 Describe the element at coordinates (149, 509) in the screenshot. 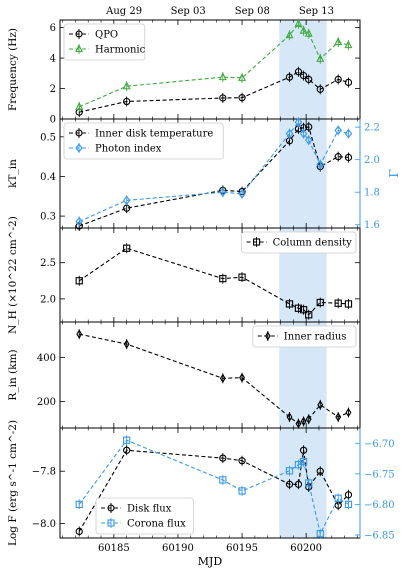

I see `legend-label: Disk flux` at that location.